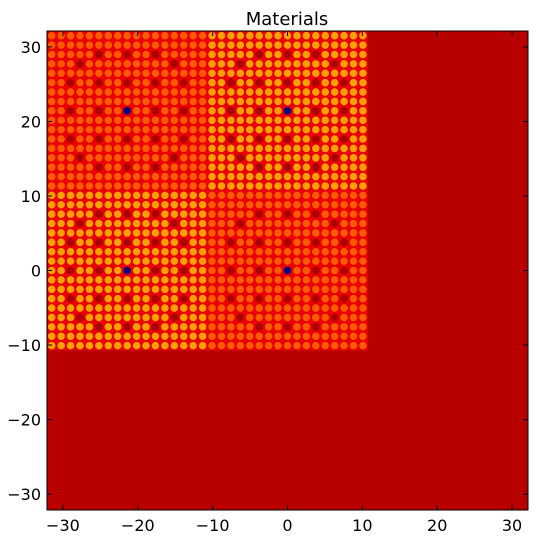  What do you see at coordinates (362, 525) in the screenshot?
I see `x-tick-label: 10` at bounding box center [362, 525].